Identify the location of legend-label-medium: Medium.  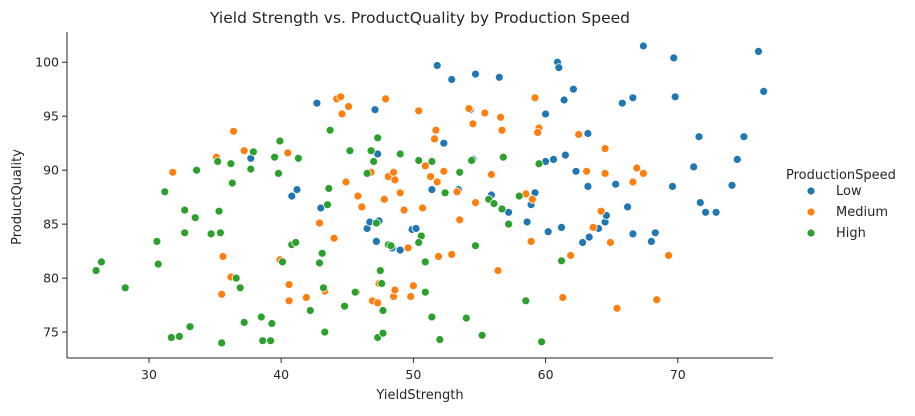
(862, 212).